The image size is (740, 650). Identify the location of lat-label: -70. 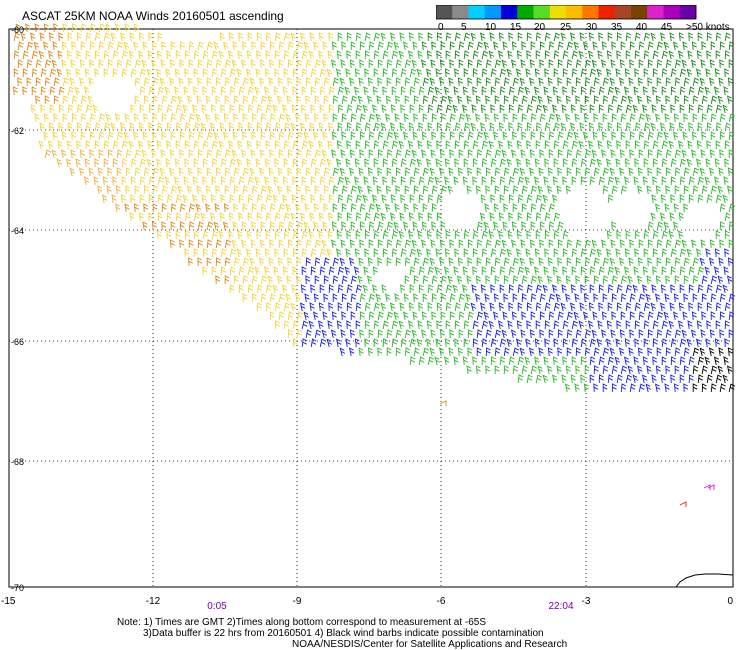
(17, 588).